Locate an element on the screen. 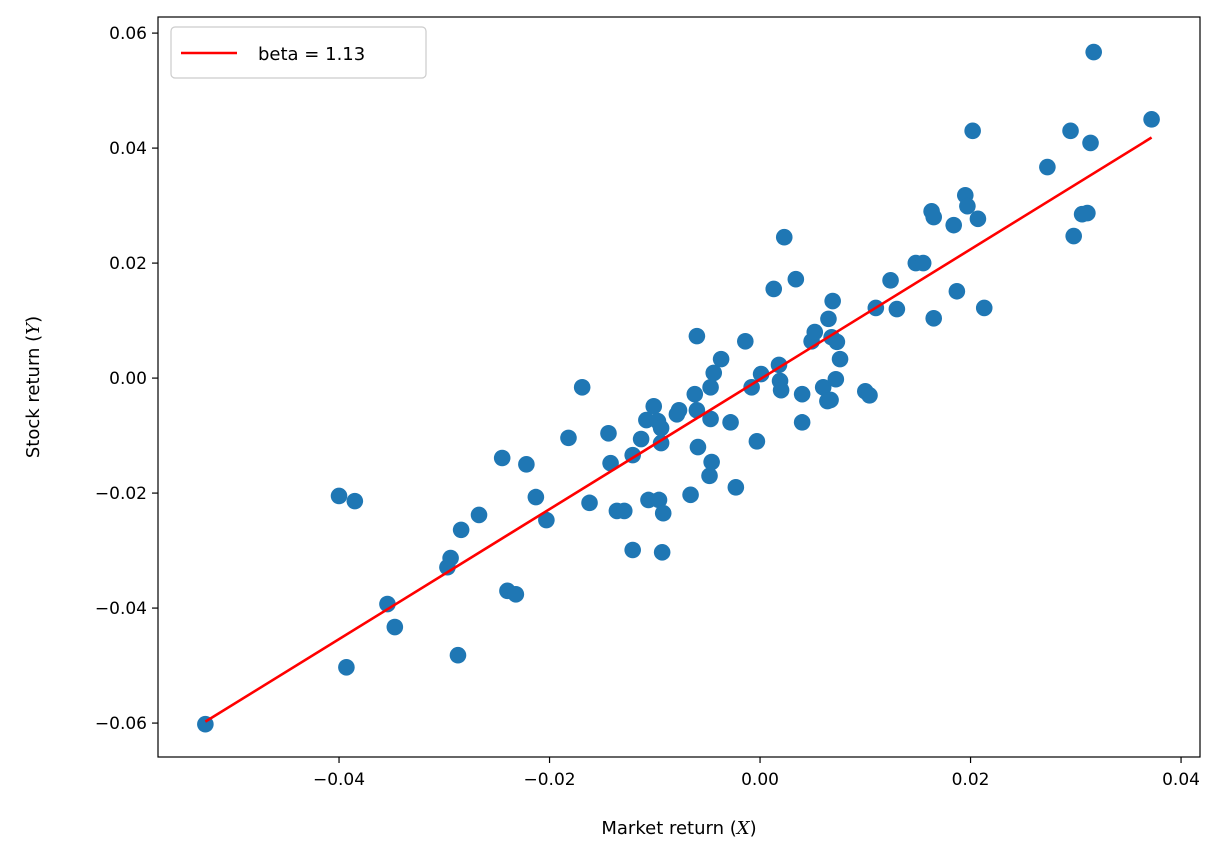  y-tick-label: −0.02 is located at coordinates (121, 494).